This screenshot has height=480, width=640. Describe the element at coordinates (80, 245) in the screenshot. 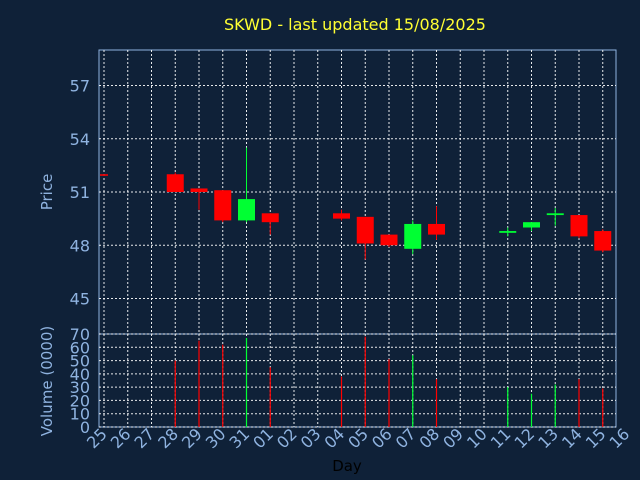

I see `price-ytick-label: 48` at that location.